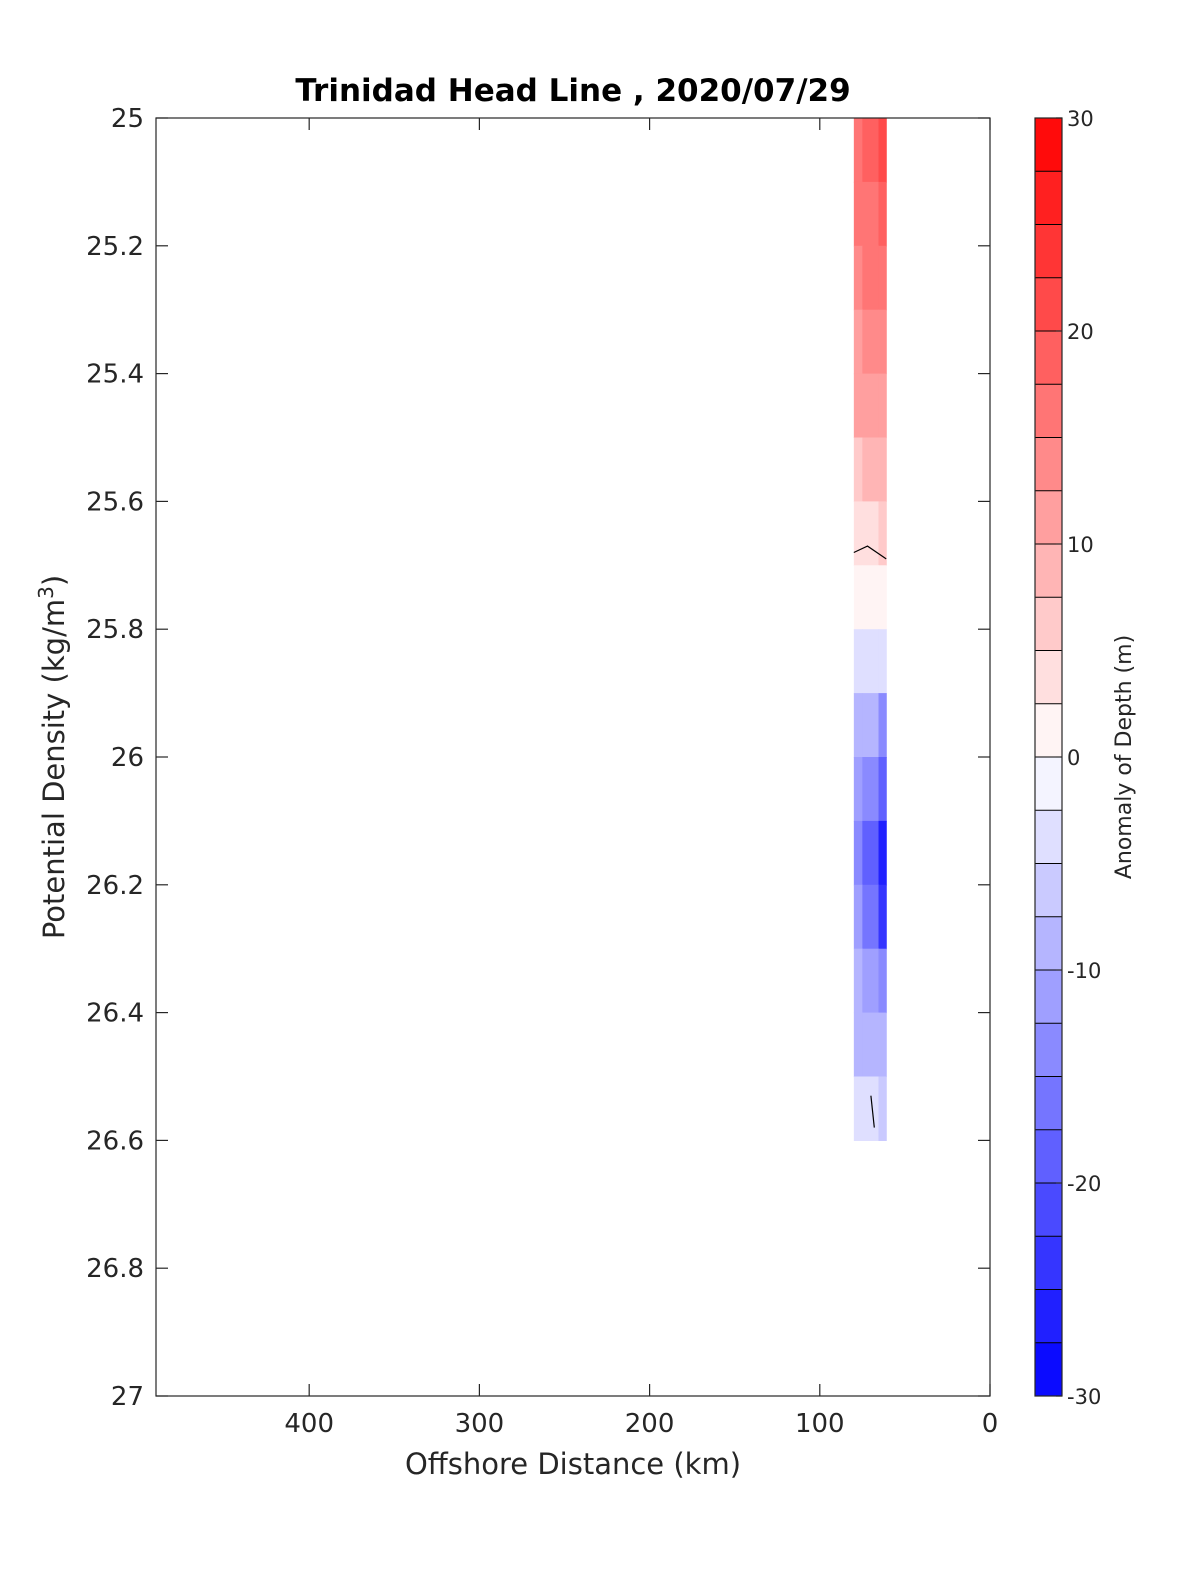  Describe the element at coordinates (309, 1424) in the screenshot. I see `x-tick-label: 400` at that location.